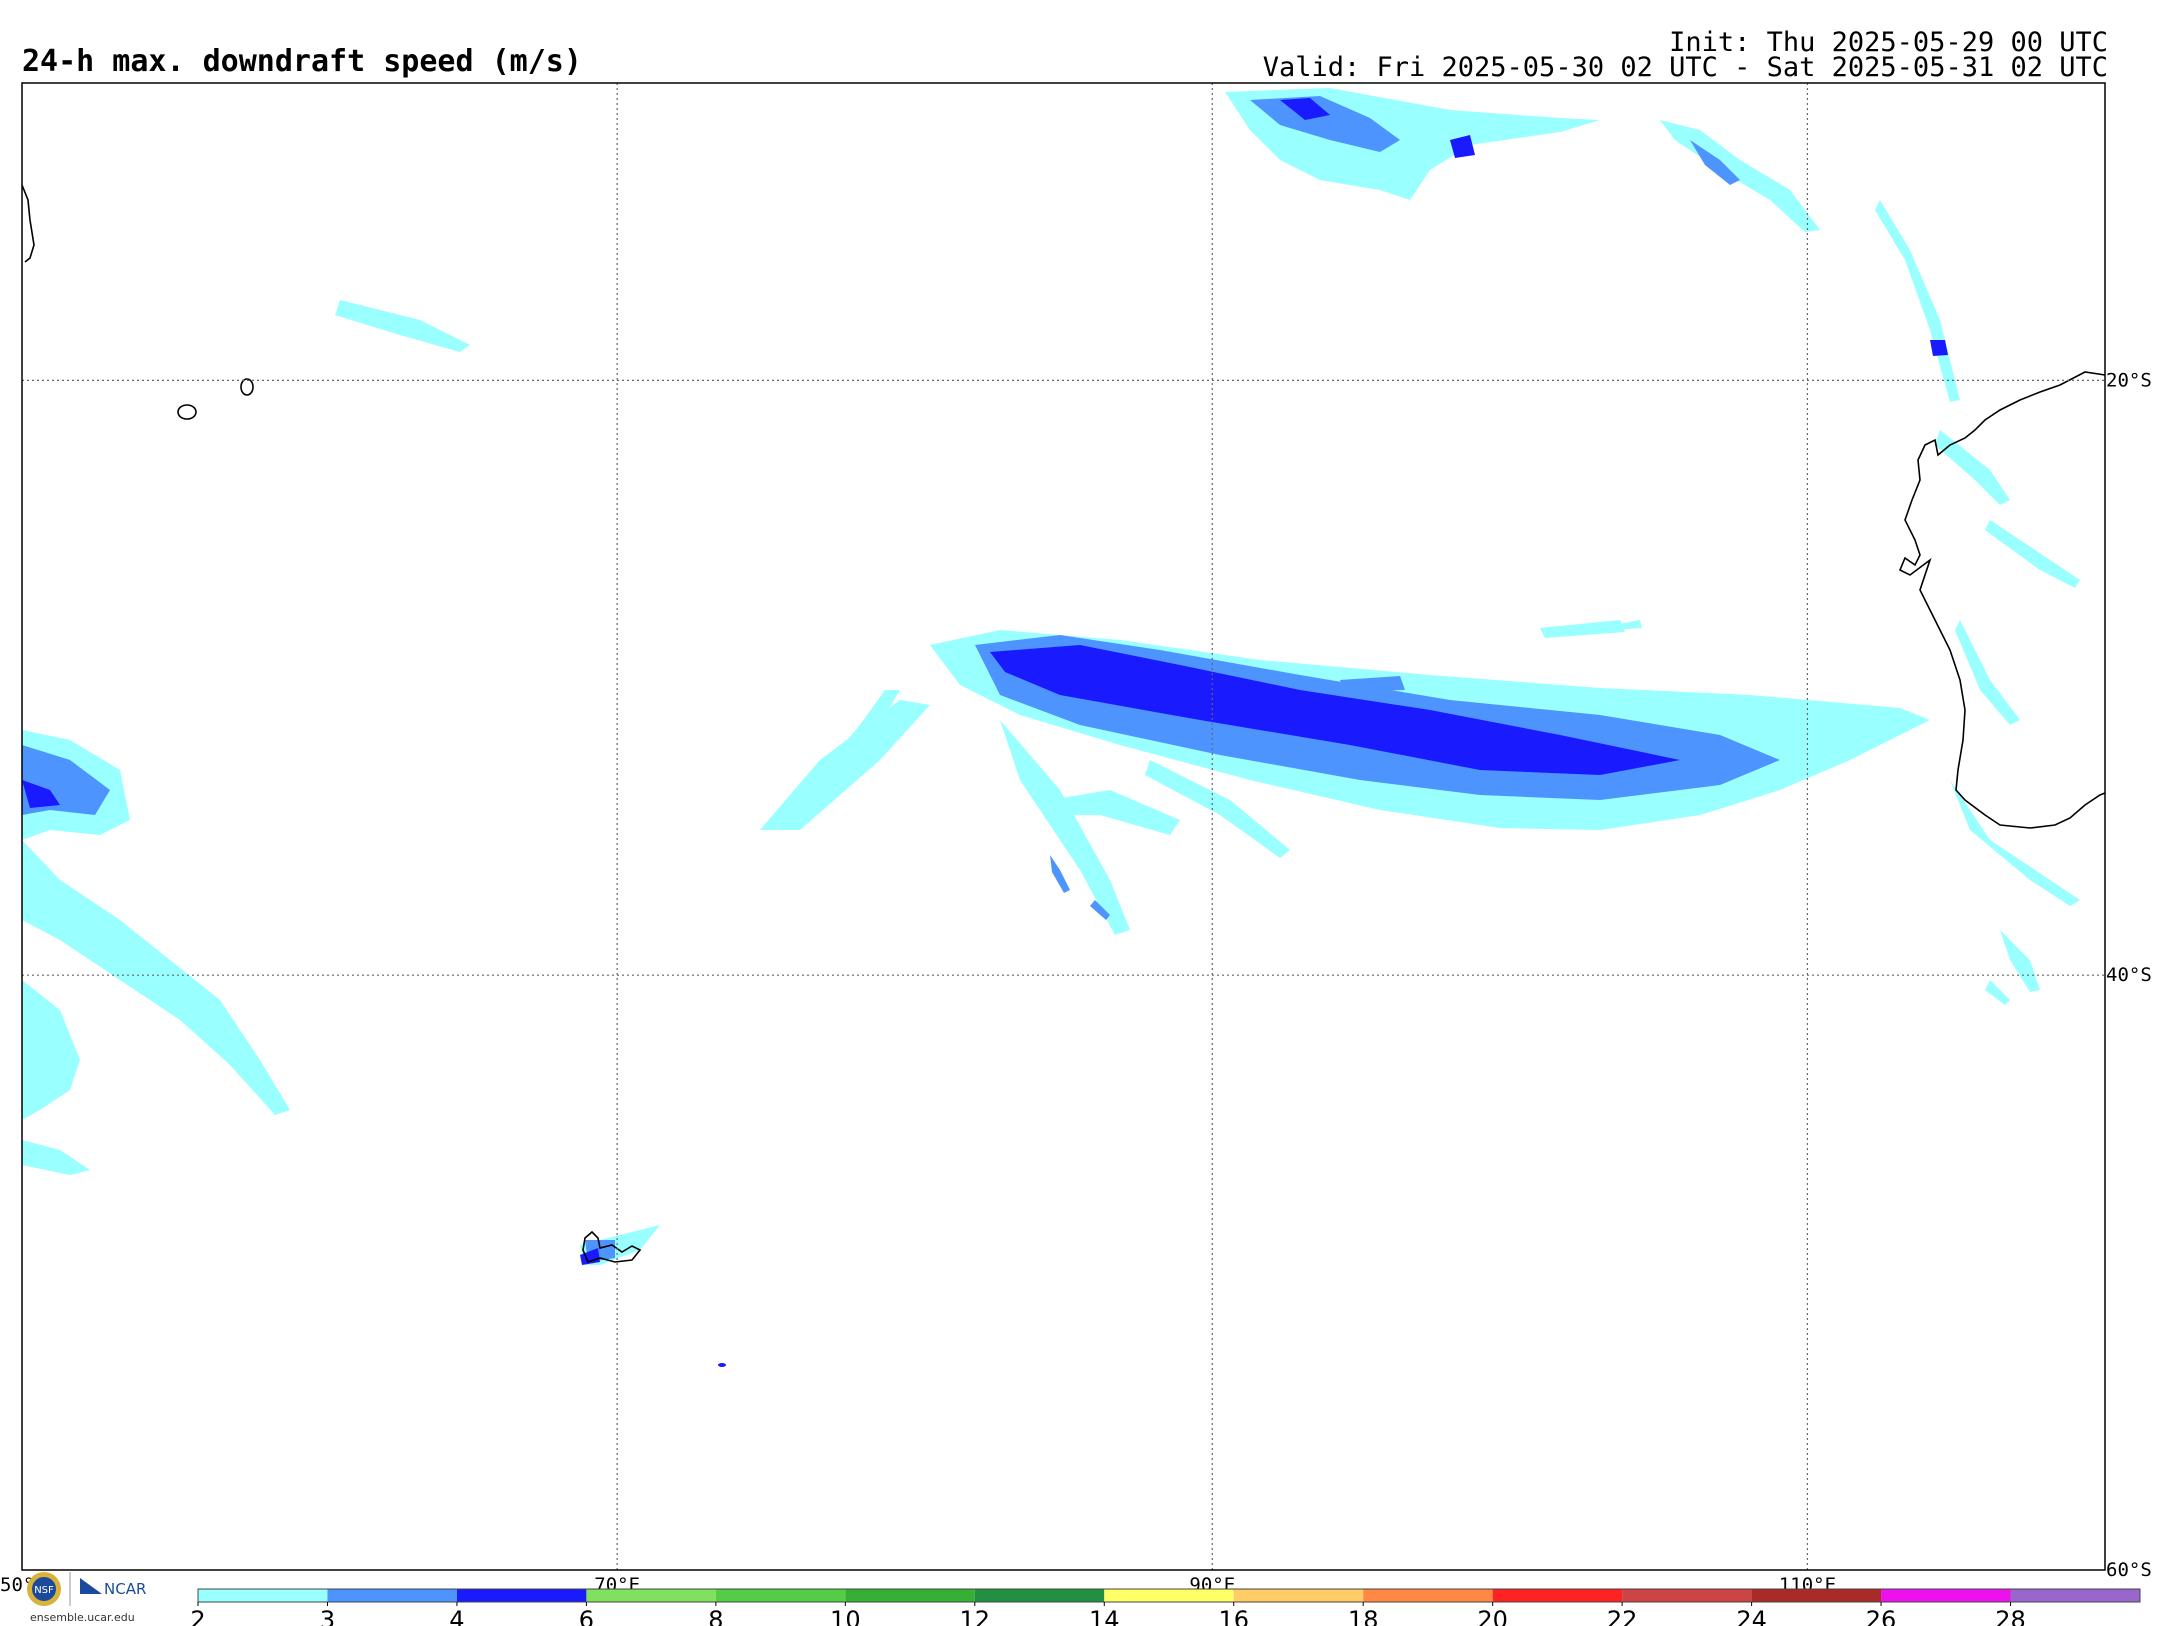  Describe the element at coordinates (28, 223) in the screenshot. I see `madagascar-coast` at that location.